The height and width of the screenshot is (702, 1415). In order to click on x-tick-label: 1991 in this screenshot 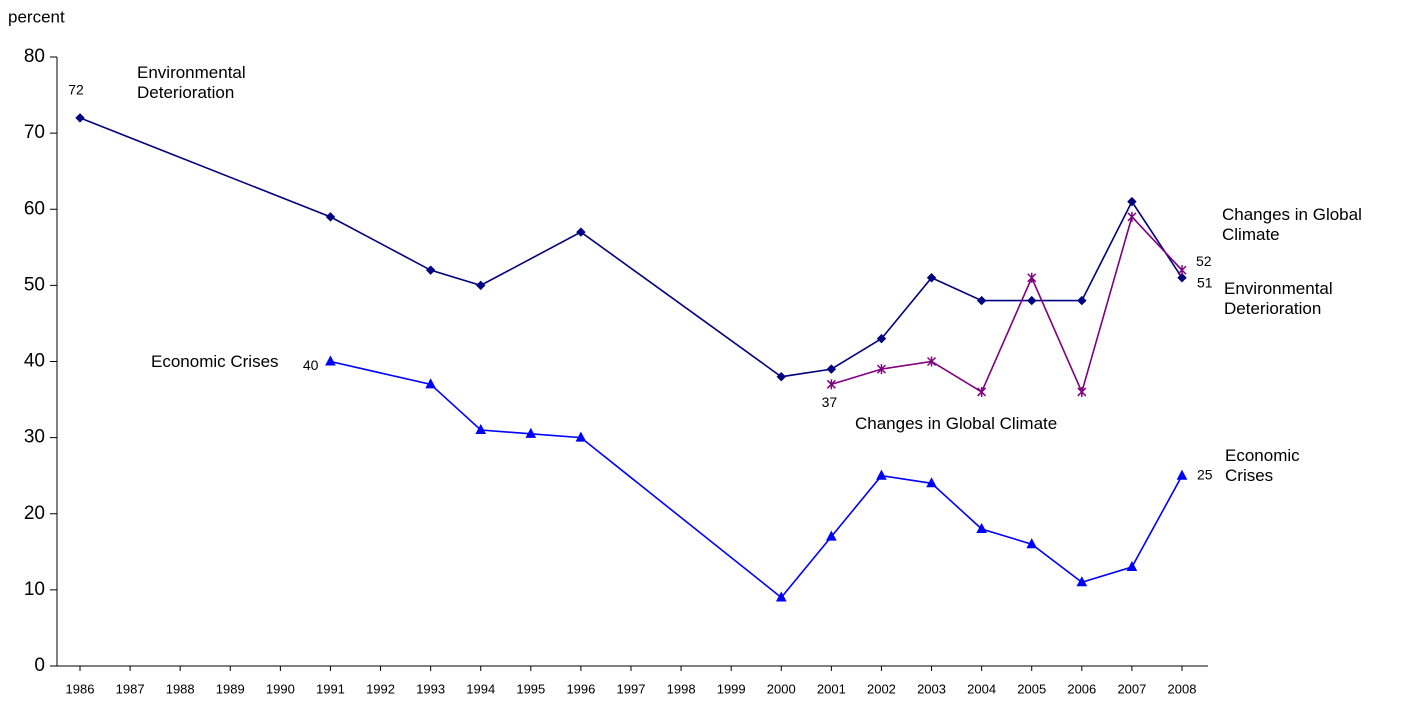, I will do `click(330, 688)`.